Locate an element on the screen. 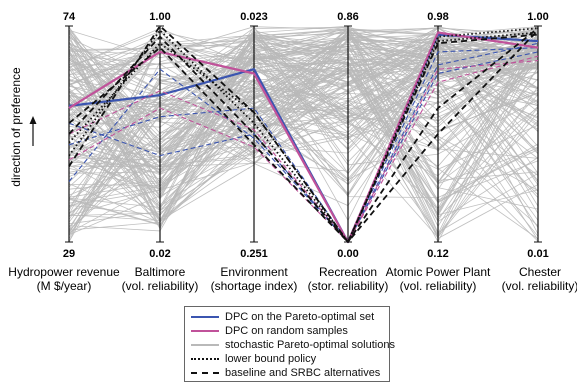 This screenshot has height=383, width=577. legend-label: DPC on random samples is located at coordinates (286, 331).